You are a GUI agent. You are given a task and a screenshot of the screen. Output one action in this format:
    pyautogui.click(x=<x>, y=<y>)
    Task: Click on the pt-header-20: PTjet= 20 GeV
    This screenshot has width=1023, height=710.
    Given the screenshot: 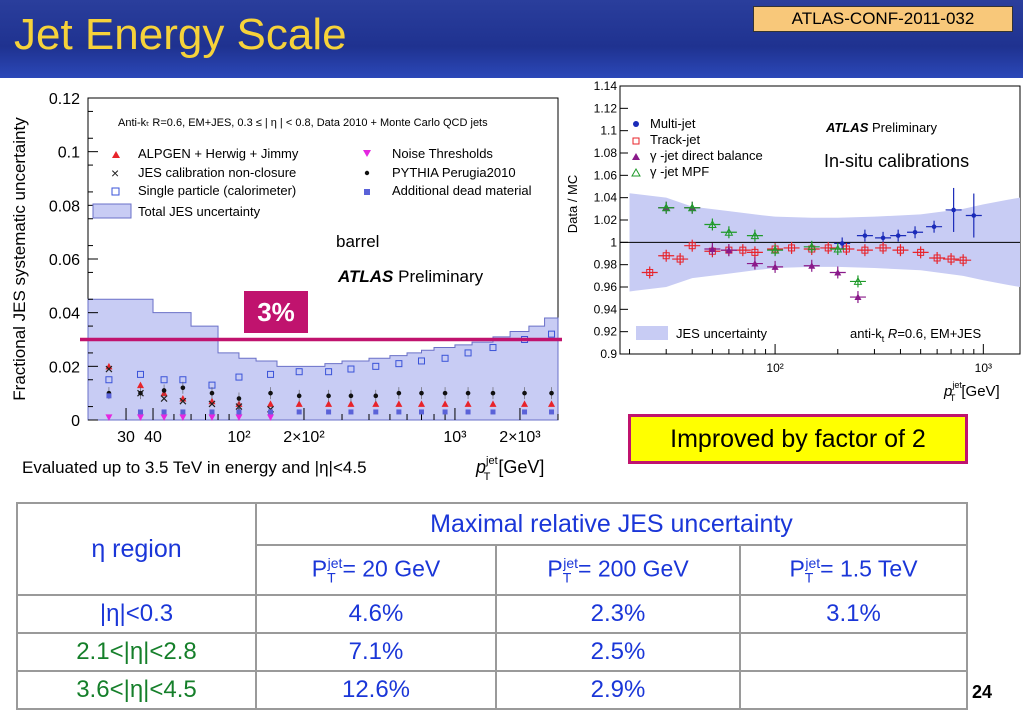 What is the action you would take?
    pyautogui.click(x=376, y=570)
    